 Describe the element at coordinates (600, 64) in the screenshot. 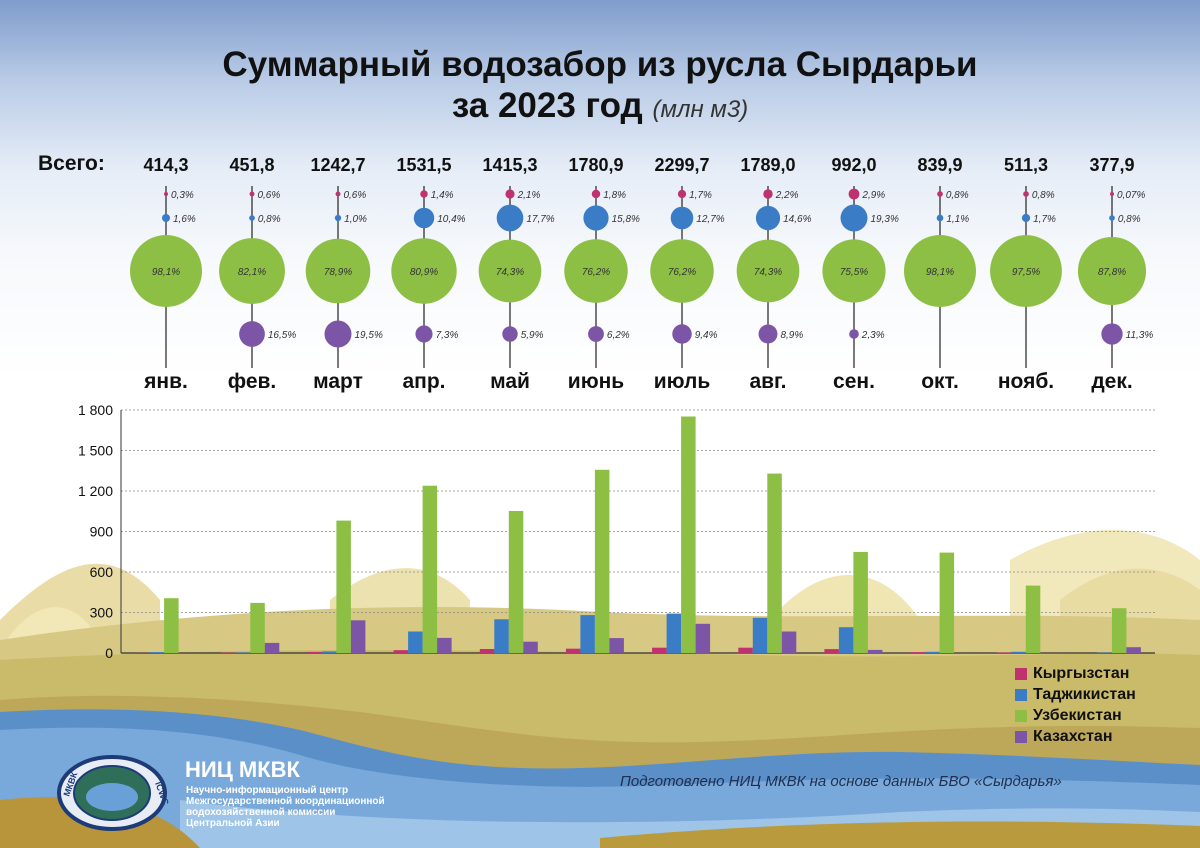

I see `chart-title: Суммарный водозабор из русла Сырдарьи` at that location.